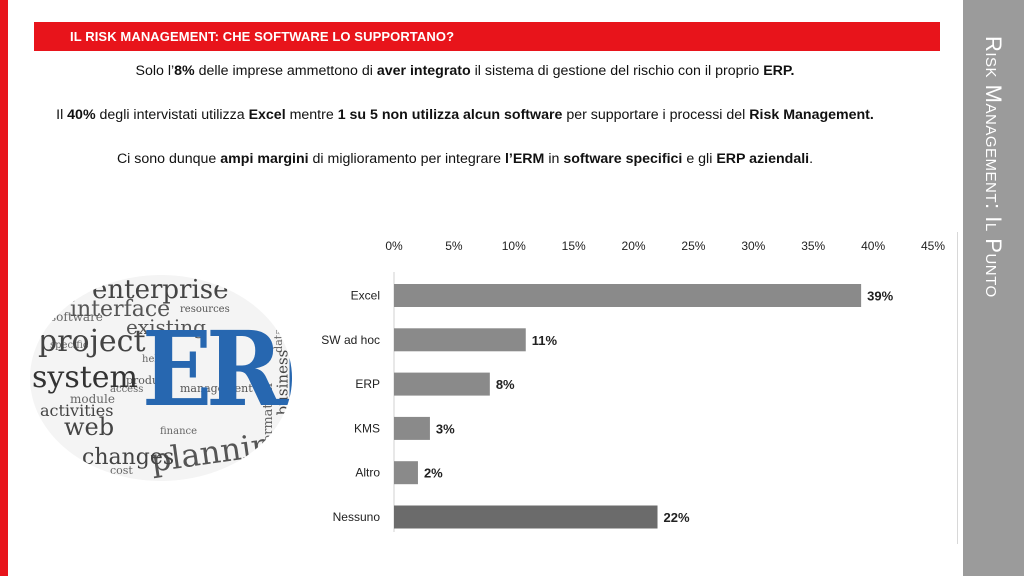 This screenshot has width=1024, height=576. Describe the element at coordinates (128, 457) in the screenshot. I see `word-cloud-word: changes` at that location.